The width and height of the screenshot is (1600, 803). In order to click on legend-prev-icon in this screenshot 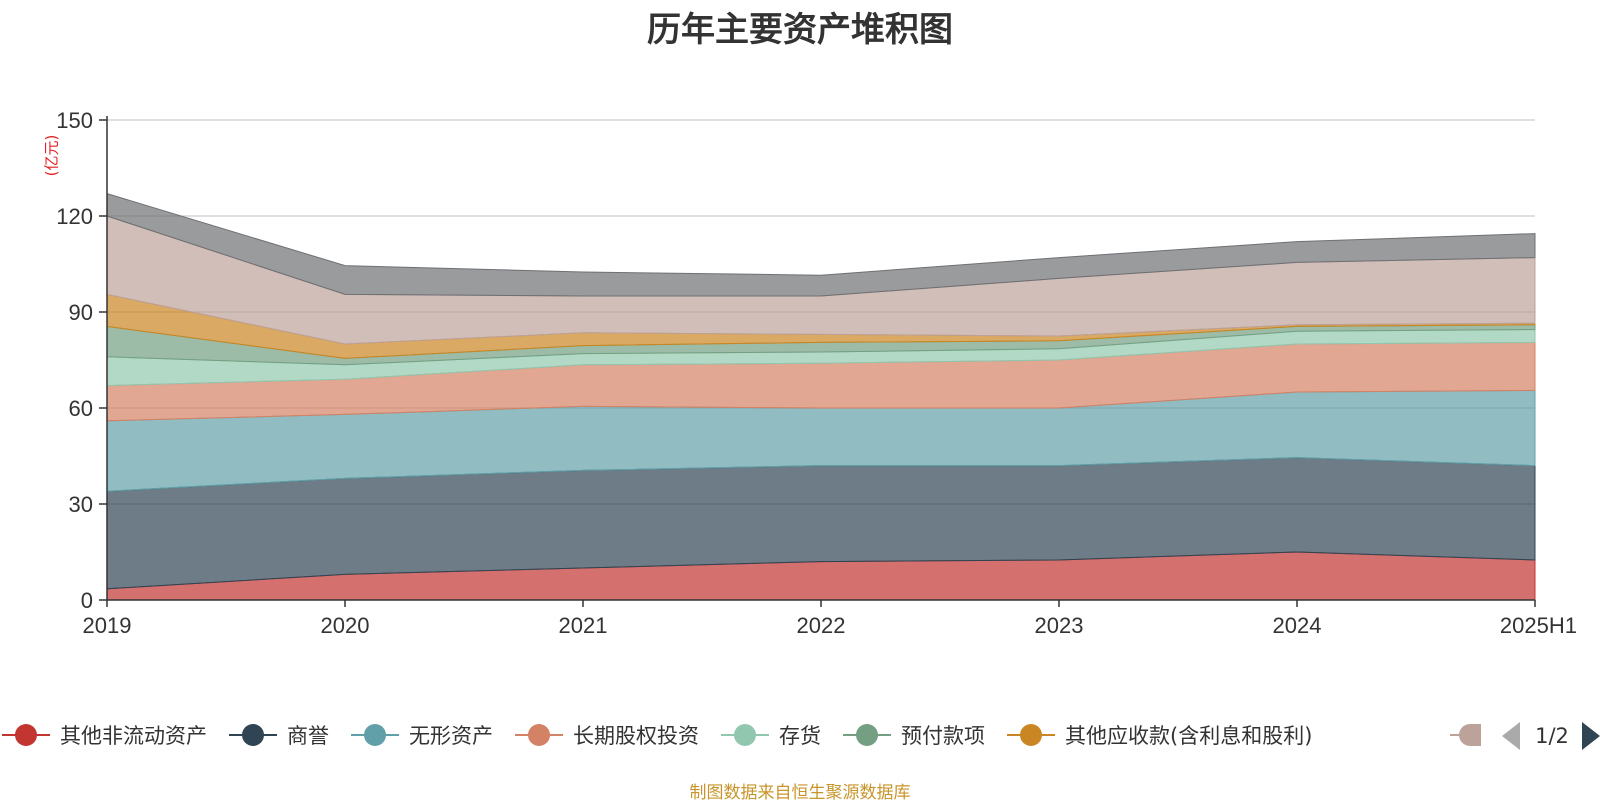, I will do `click(1511, 736)`.